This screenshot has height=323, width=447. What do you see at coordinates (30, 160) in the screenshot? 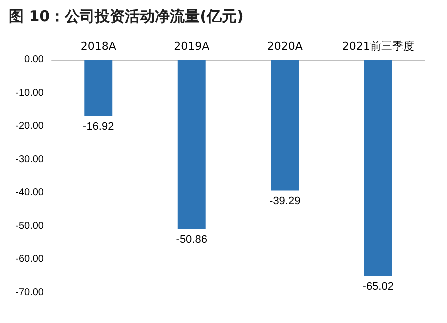
I see `y-tick-label: -30.00` at bounding box center [30, 160].